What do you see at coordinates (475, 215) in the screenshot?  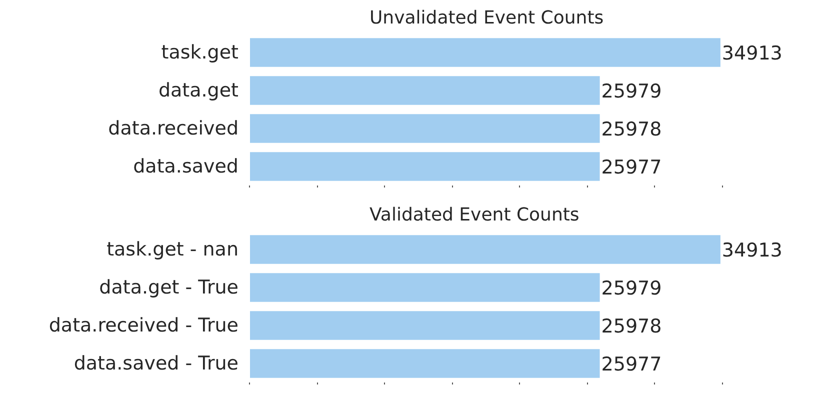 I see `chart-title: Validated Event Counts` at bounding box center [475, 215].